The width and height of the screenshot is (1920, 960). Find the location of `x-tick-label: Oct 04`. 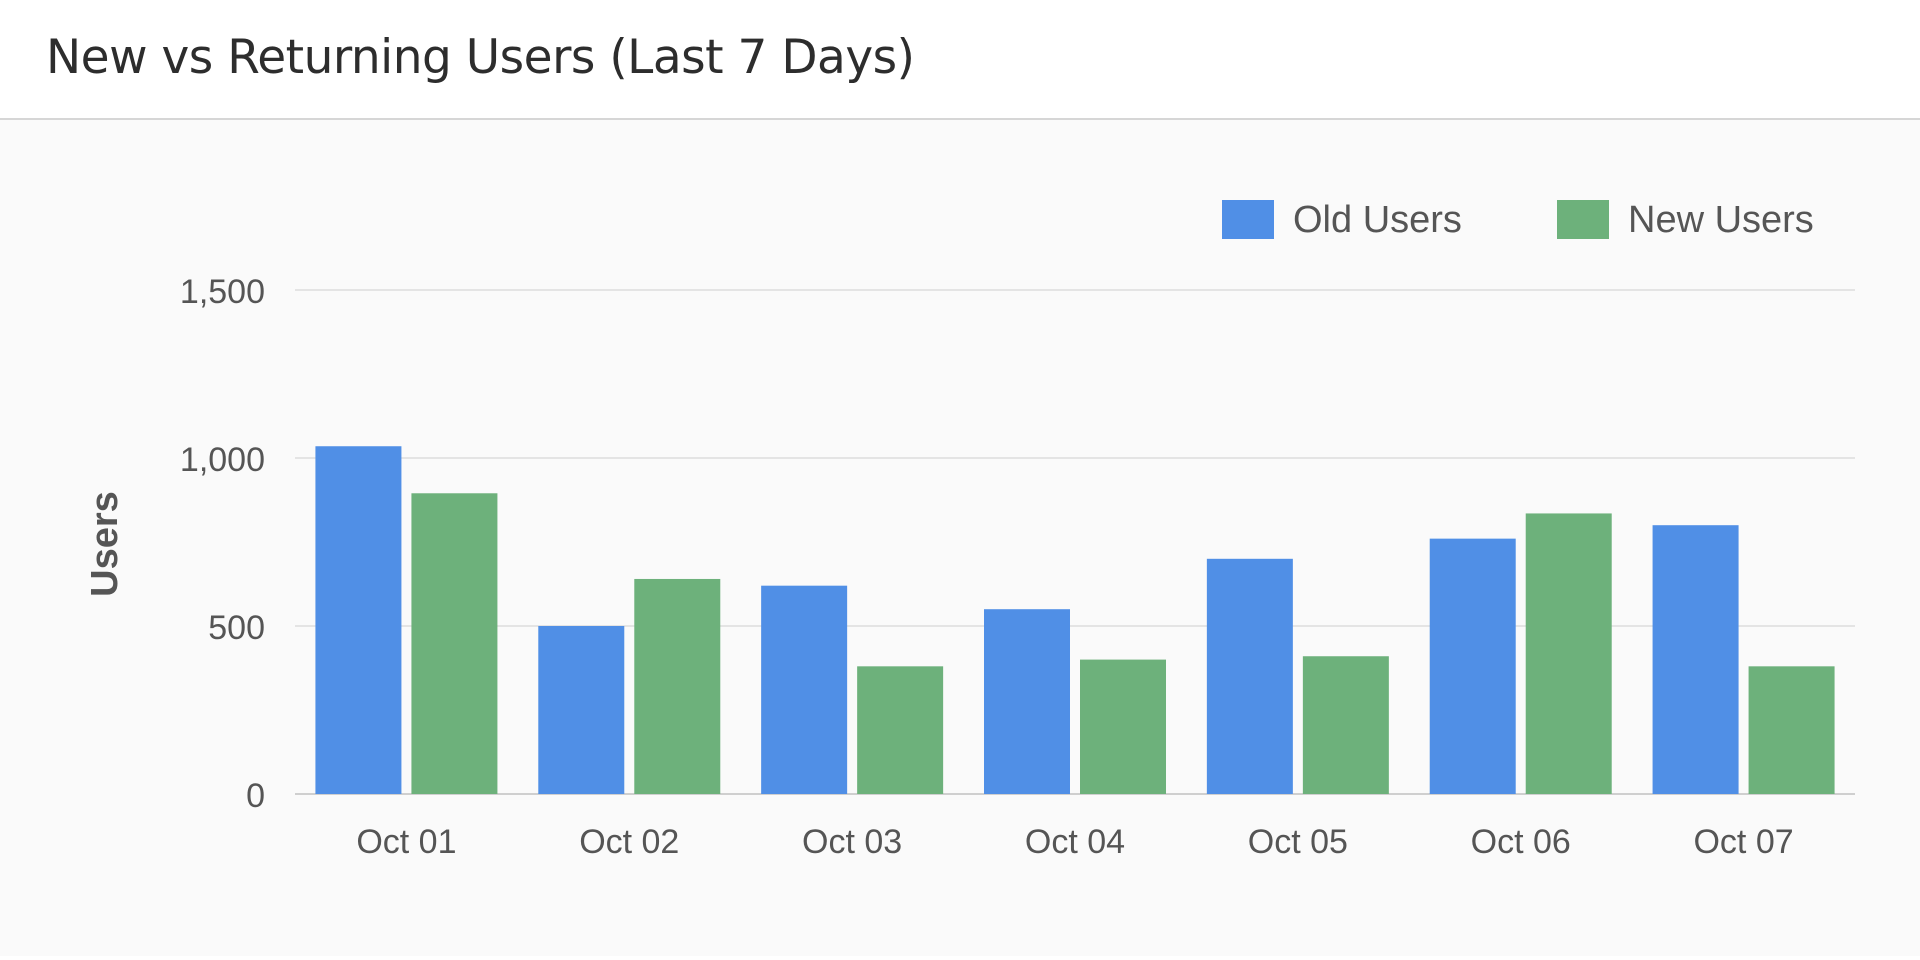

x-tick-label: Oct 04 is located at coordinates (1075, 842).